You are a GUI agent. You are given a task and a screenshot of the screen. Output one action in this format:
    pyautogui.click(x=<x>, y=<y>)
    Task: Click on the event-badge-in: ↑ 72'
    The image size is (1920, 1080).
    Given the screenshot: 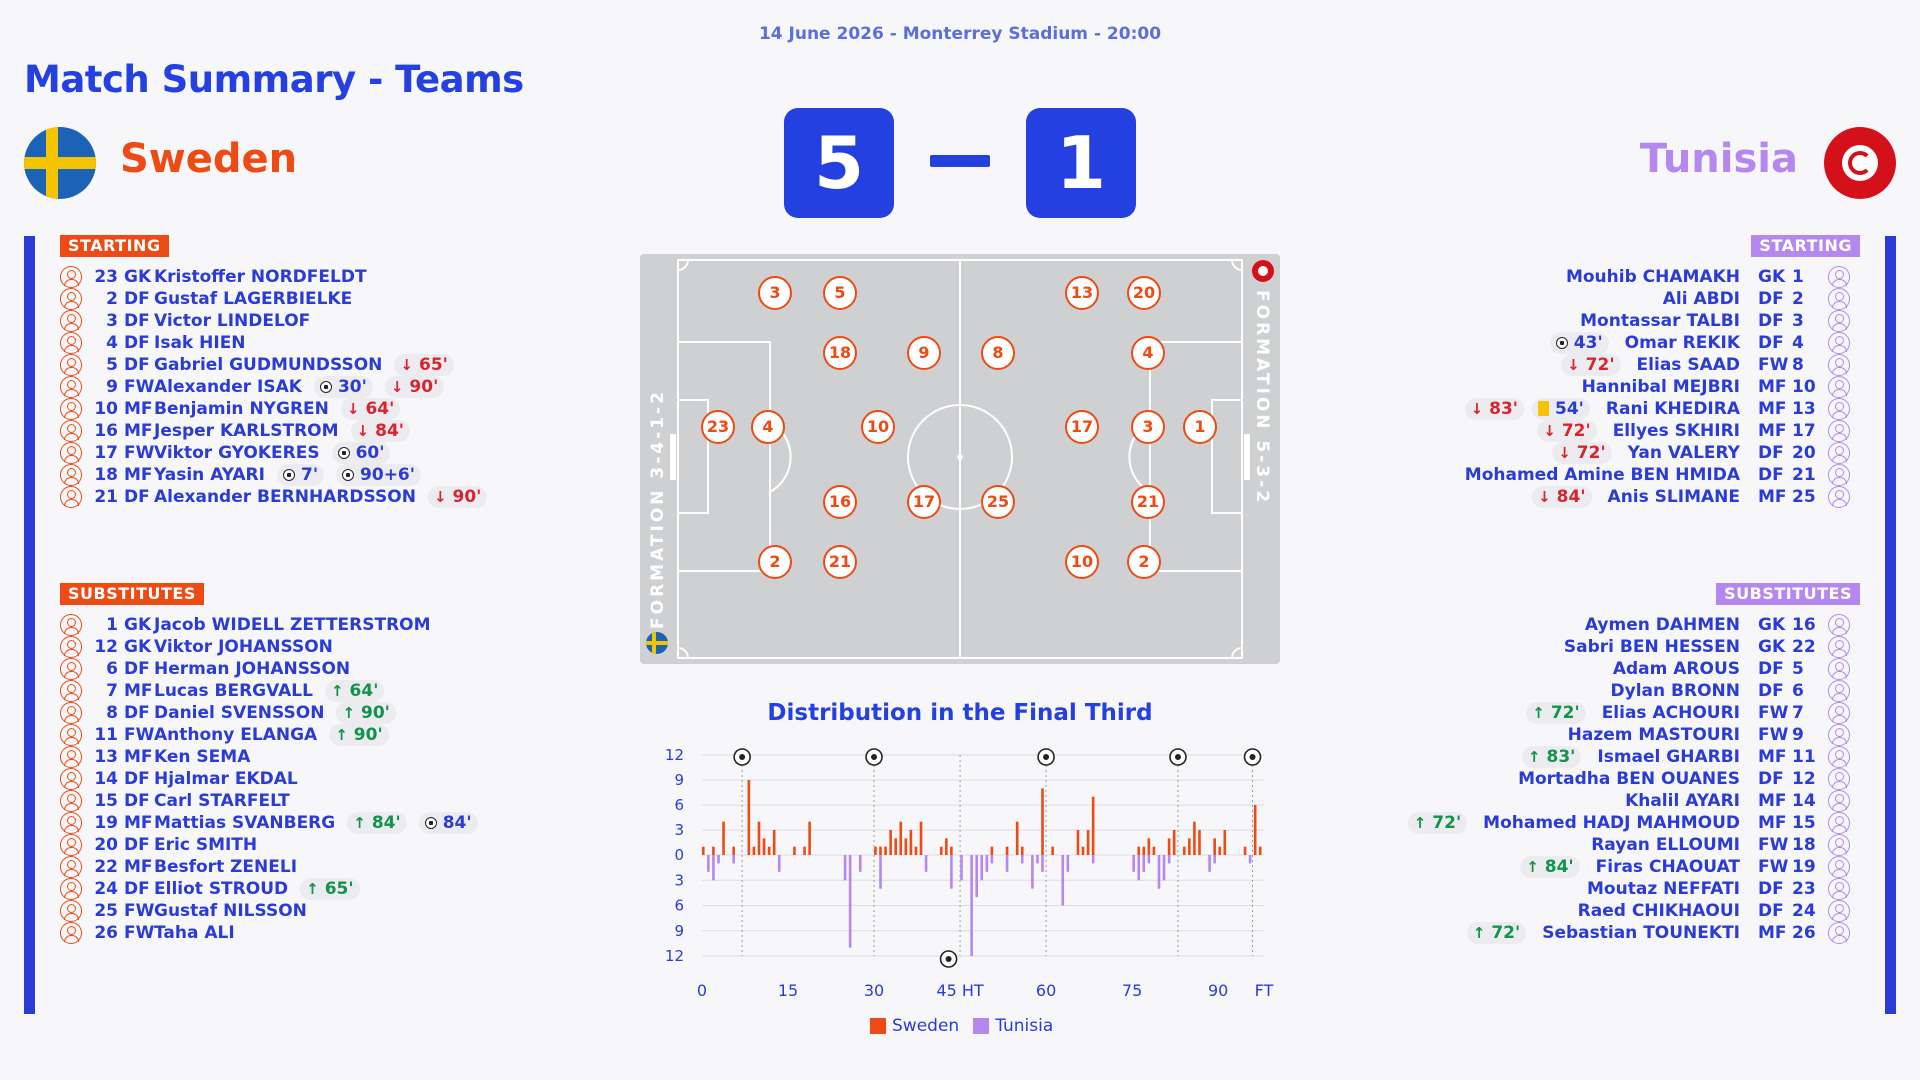 What is the action you would take?
    pyautogui.click(x=1556, y=712)
    